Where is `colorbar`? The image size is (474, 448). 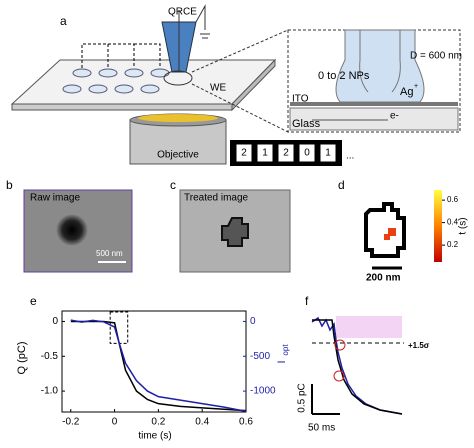
colorbar is located at coordinates (438, 226).